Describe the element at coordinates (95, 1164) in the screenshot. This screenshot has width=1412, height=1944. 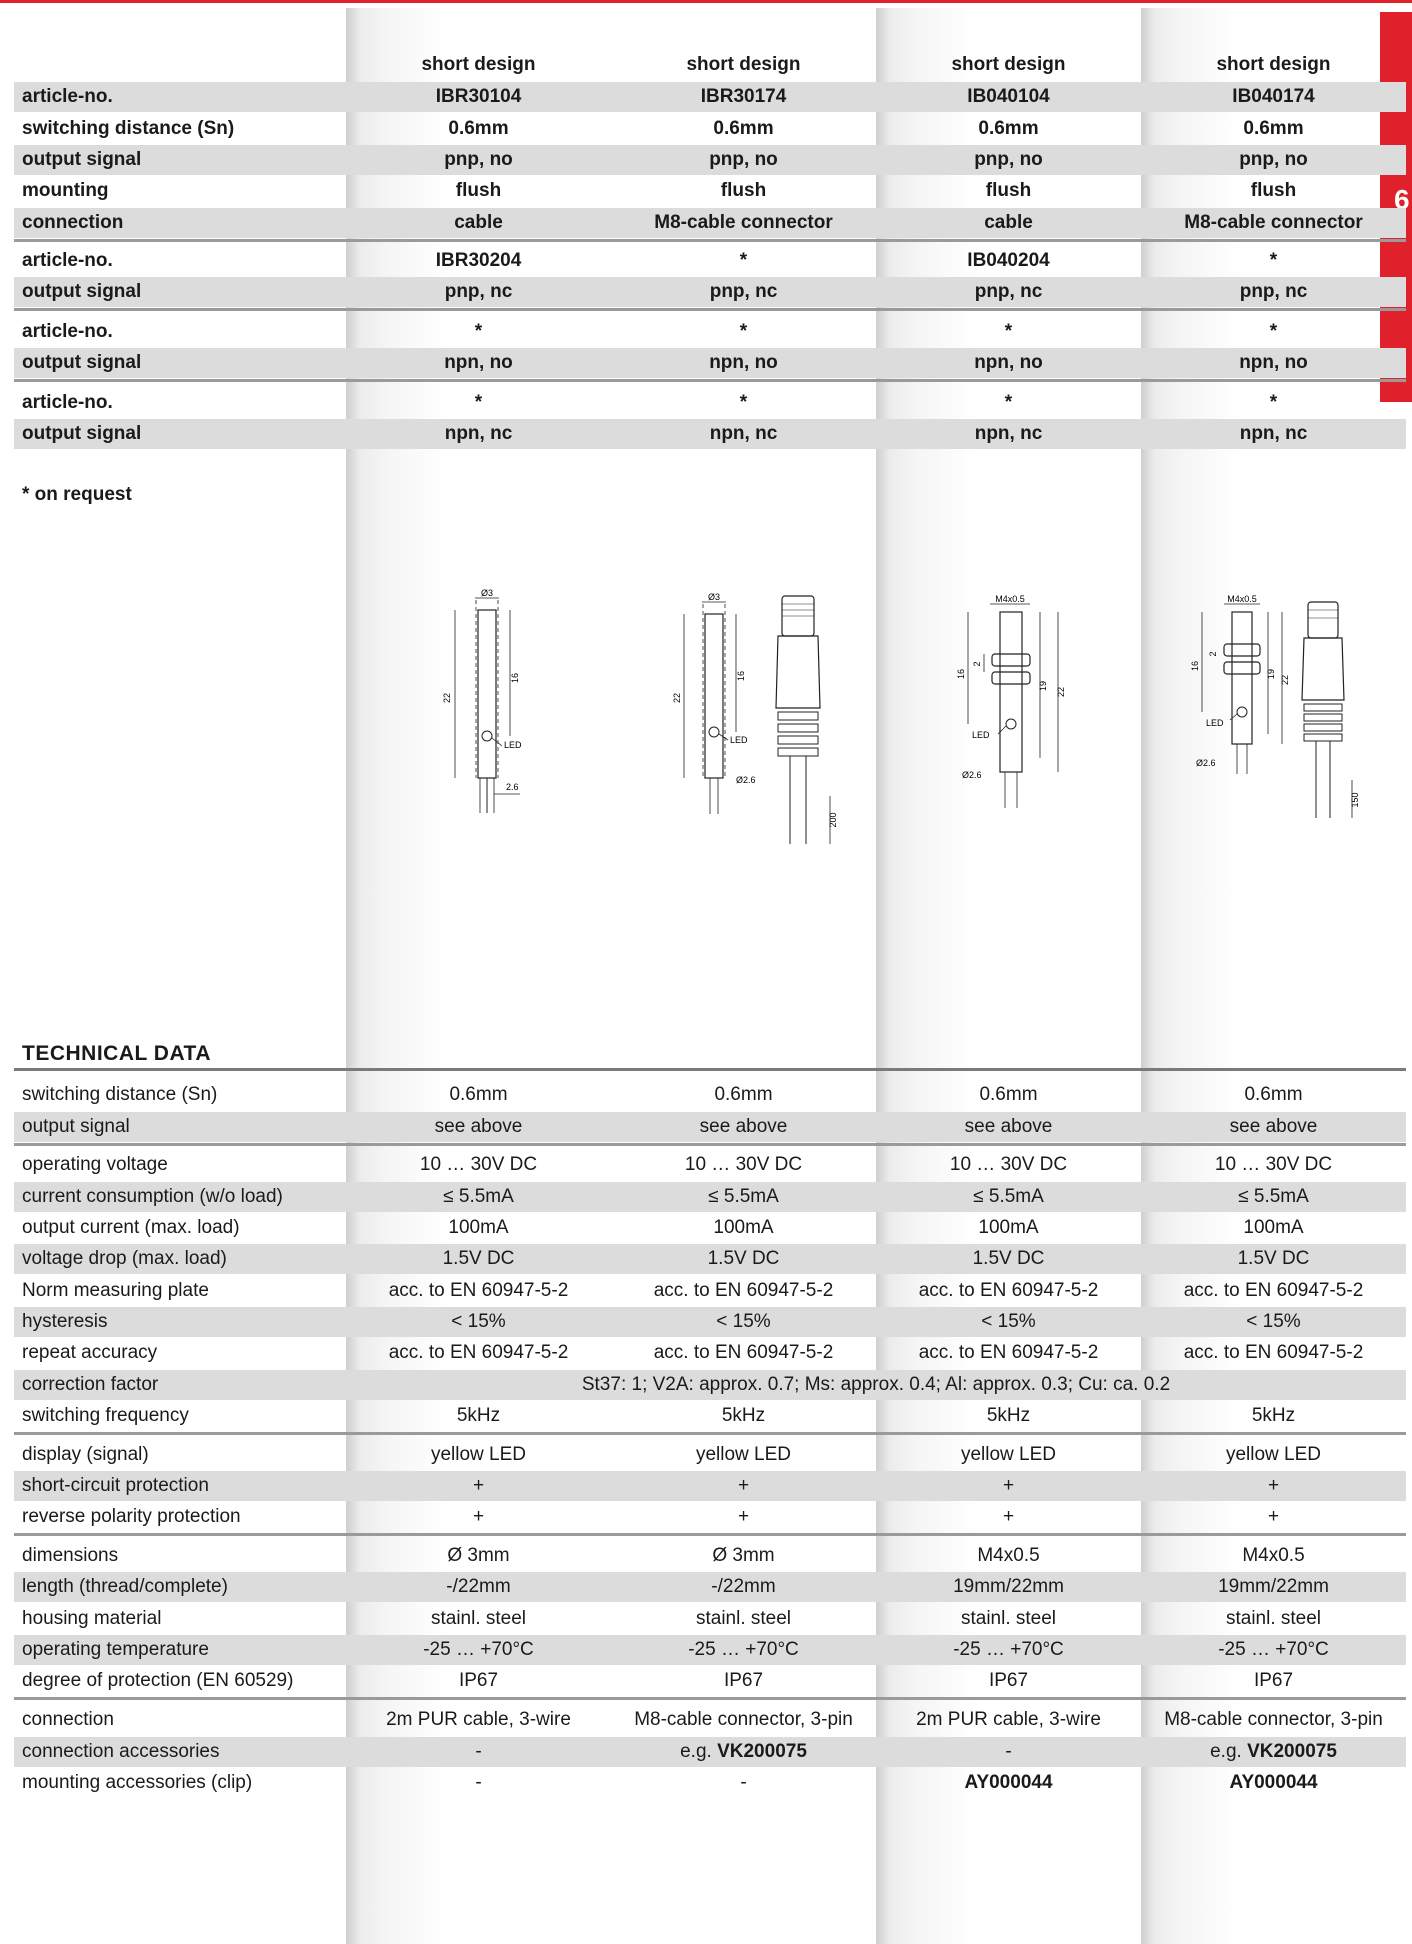
I see `row-label: operating voltage` at that location.